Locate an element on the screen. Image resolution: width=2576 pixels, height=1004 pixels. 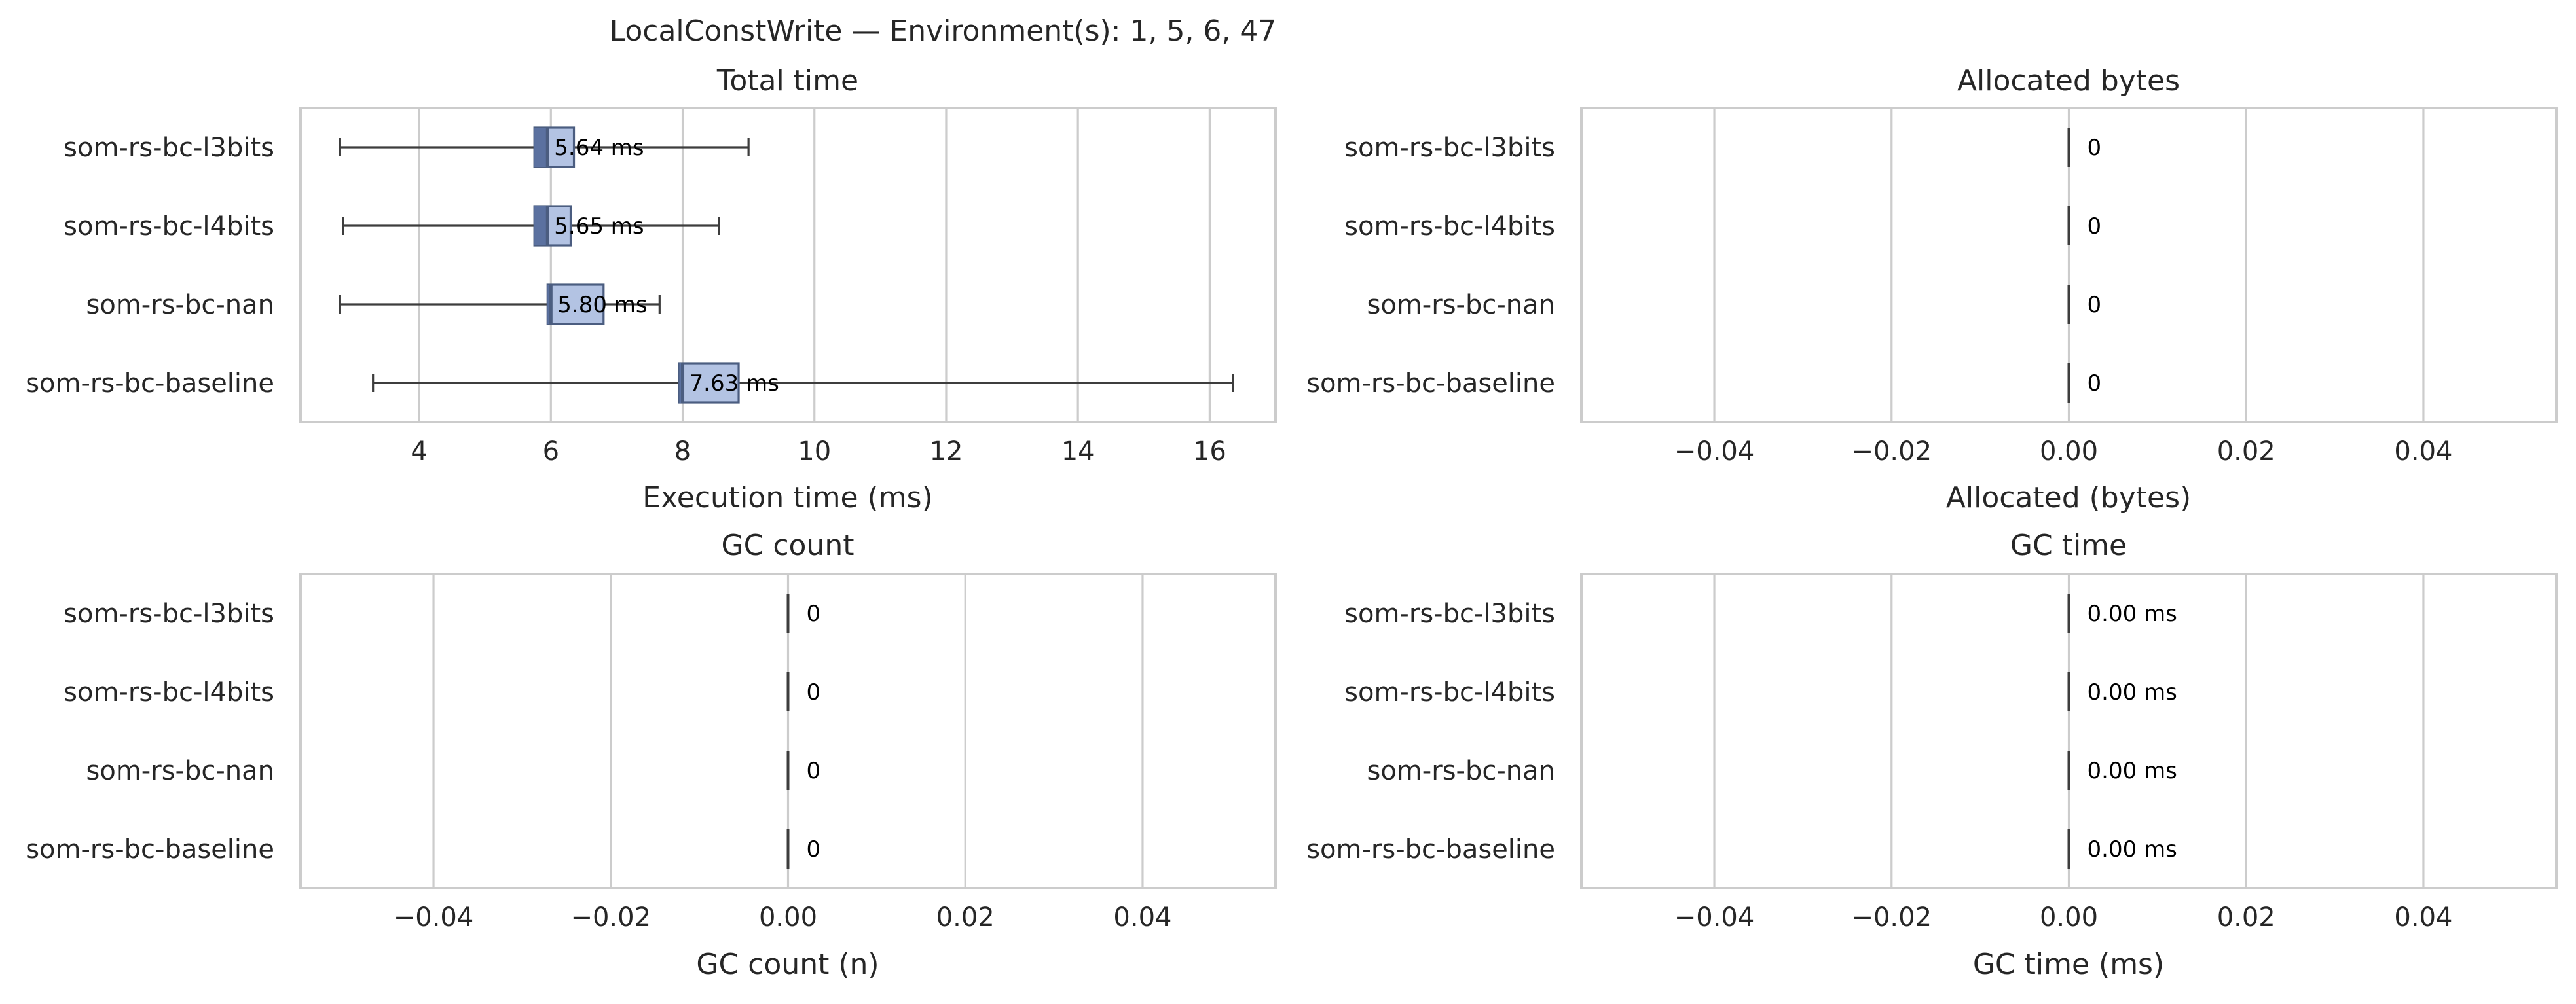
x-tick-label: 4 is located at coordinates (419, 452).